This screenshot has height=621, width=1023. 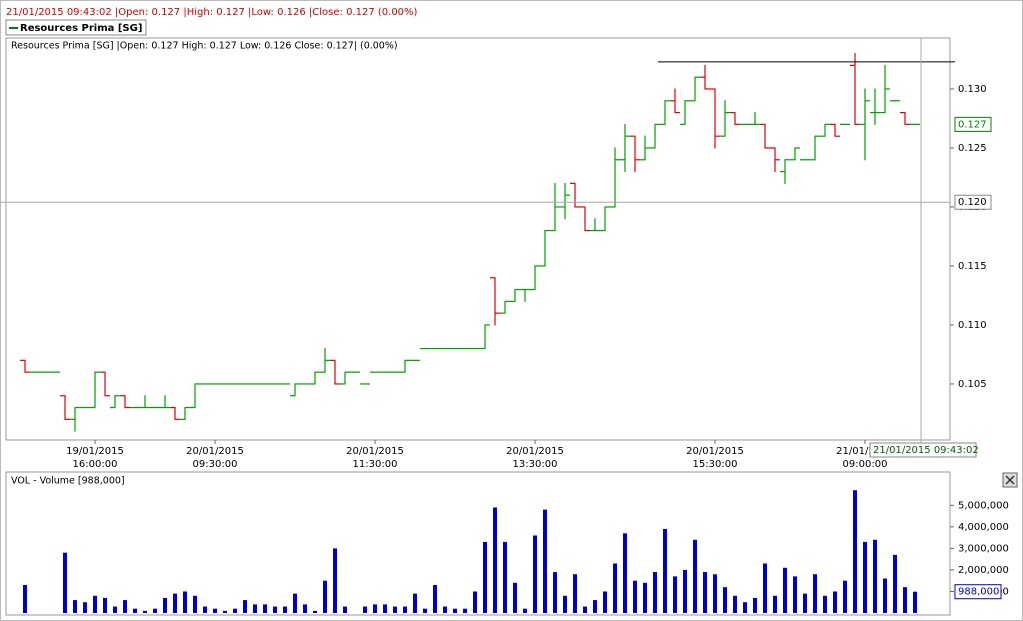 What do you see at coordinates (972, 148) in the screenshot?
I see `y-tick-label: 0.125` at bounding box center [972, 148].